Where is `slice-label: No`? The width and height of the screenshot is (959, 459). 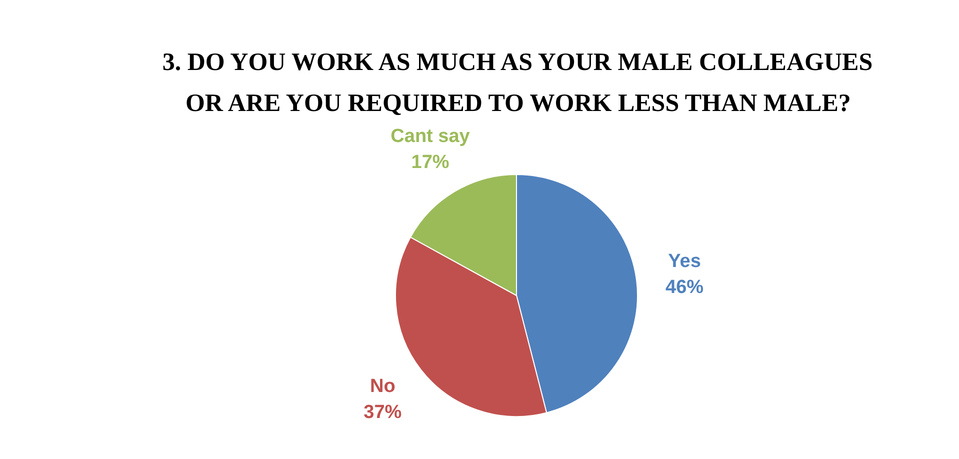 slice-label: No is located at coordinates (383, 386).